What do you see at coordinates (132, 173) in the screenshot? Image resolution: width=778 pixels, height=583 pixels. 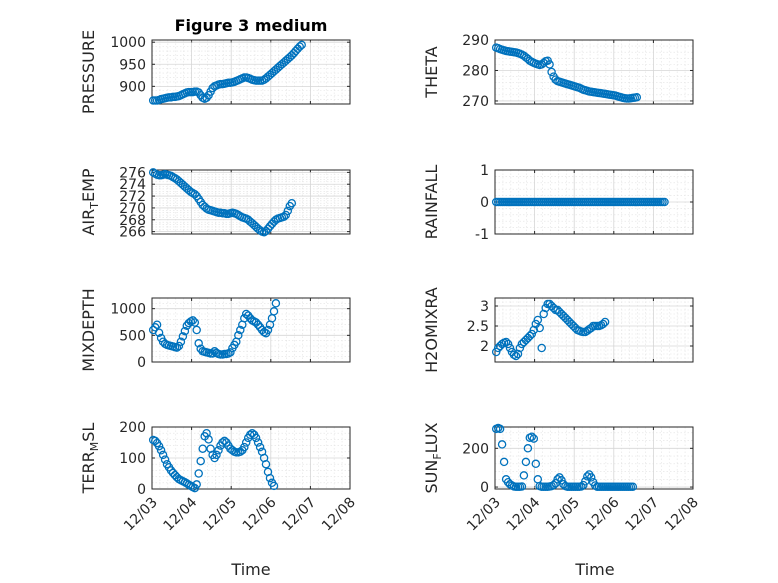 I see `y-tick-label: 276` at bounding box center [132, 173].